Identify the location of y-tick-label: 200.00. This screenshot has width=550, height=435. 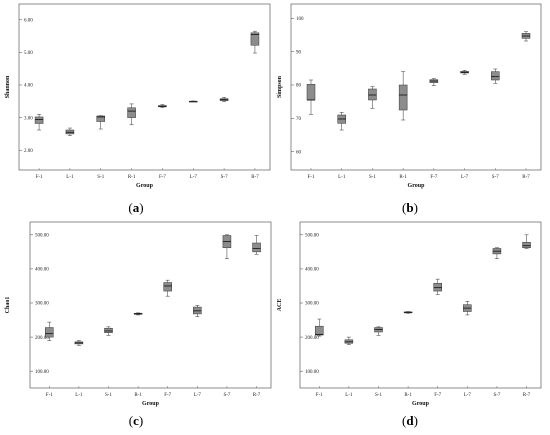
(42, 338).